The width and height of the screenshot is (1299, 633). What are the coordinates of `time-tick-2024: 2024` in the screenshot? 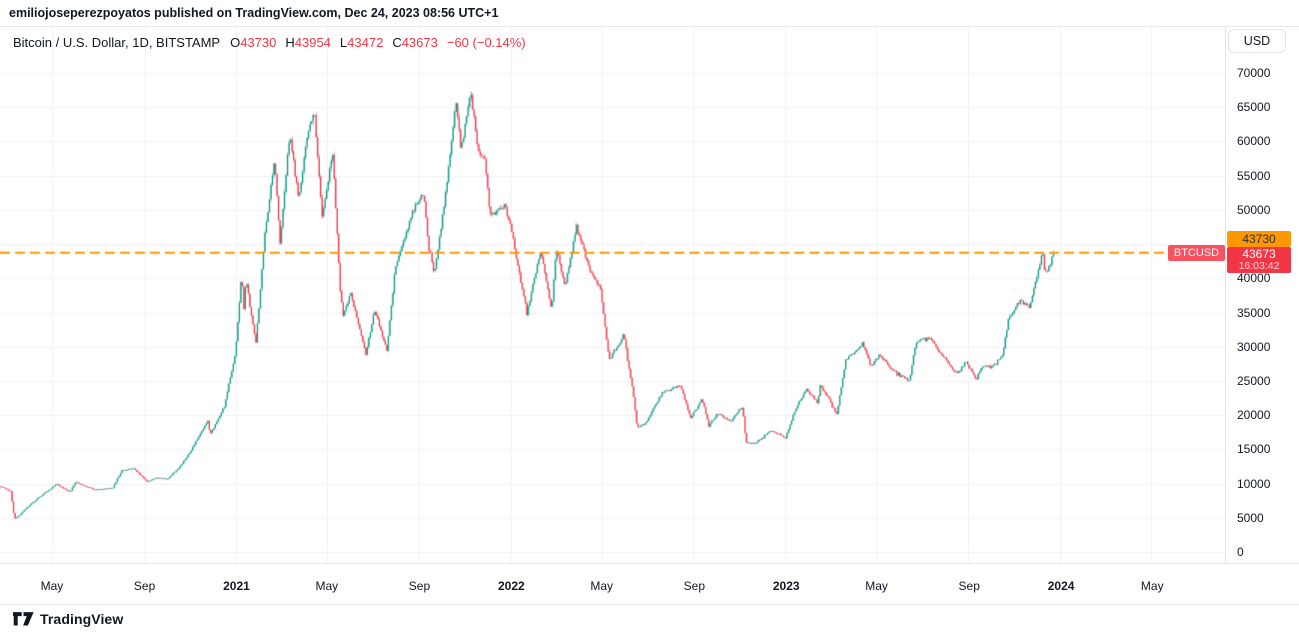 It's located at (1061, 586).